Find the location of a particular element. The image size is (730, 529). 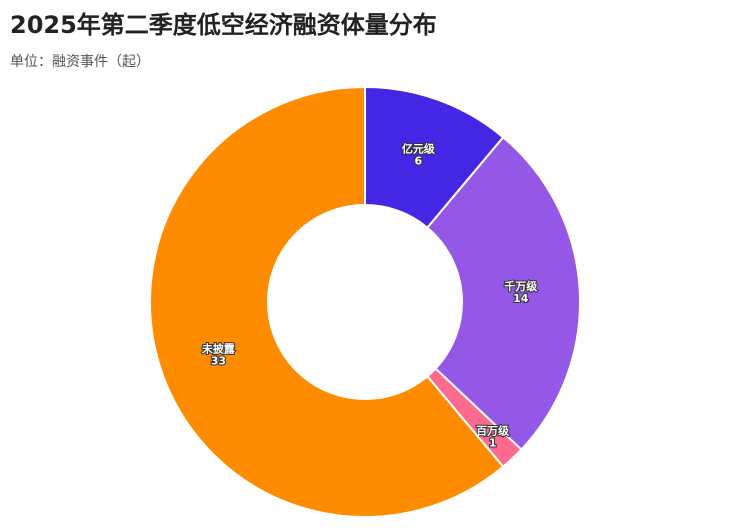

segment-label: 千万级 is located at coordinates (521, 286).